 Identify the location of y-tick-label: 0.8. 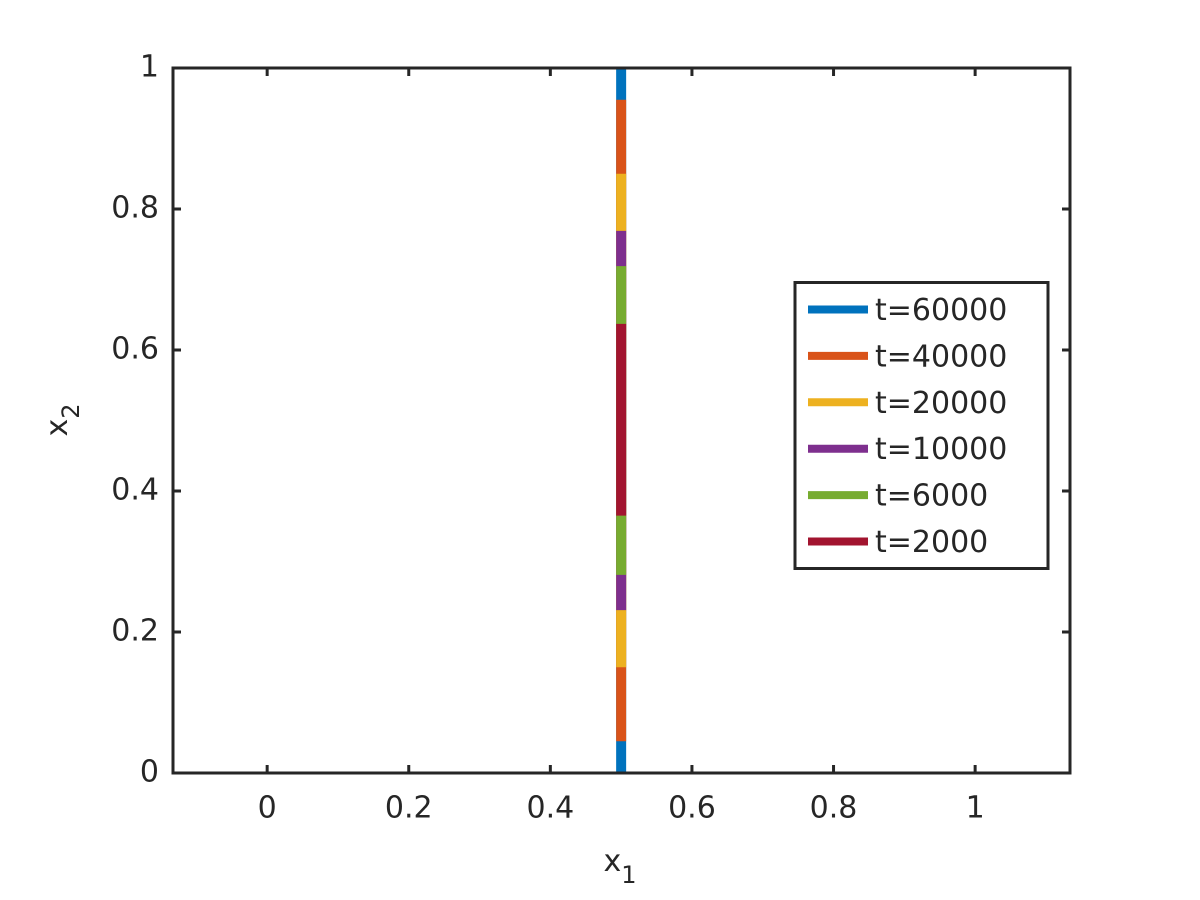
(135, 208).